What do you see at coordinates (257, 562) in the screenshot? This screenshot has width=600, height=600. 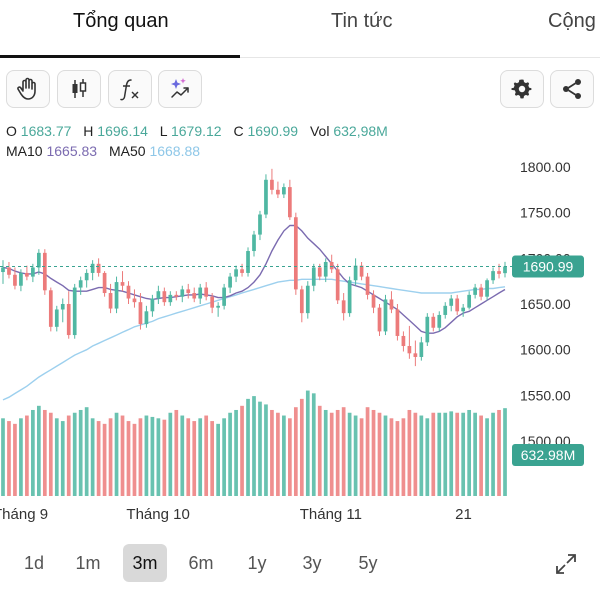 I see `range-1y-button: 1y` at bounding box center [257, 562].